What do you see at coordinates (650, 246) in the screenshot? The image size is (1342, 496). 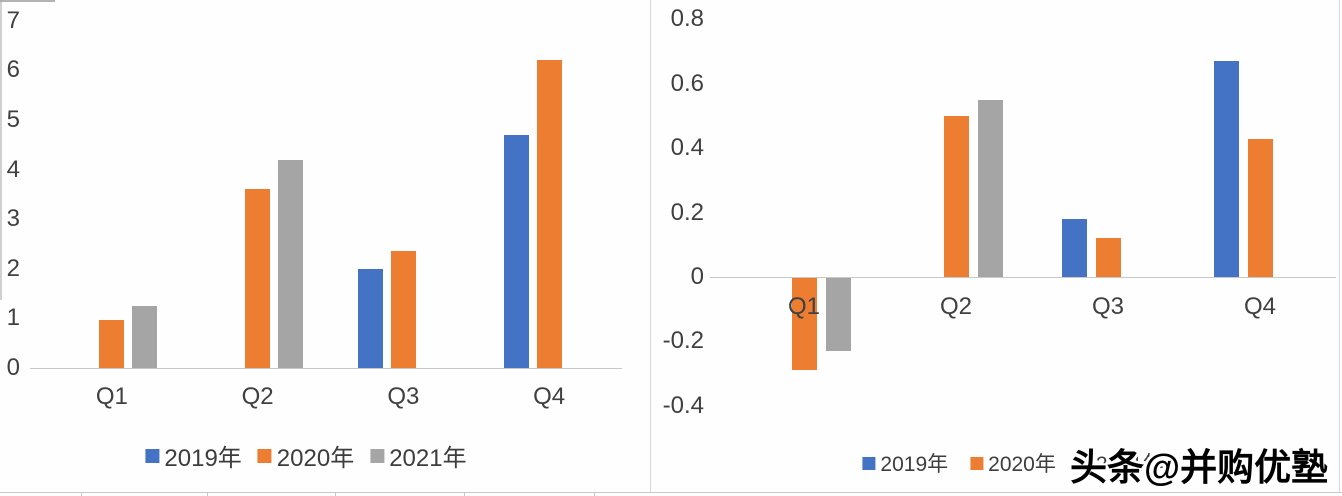 I see `chart-border-divider` at bounding box center [650, 246].